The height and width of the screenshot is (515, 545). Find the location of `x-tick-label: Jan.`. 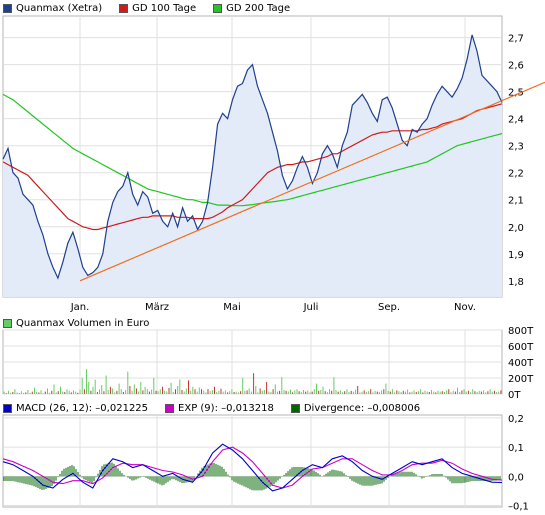

x-tick-label: Jan. is located at coordinates (80, 307).